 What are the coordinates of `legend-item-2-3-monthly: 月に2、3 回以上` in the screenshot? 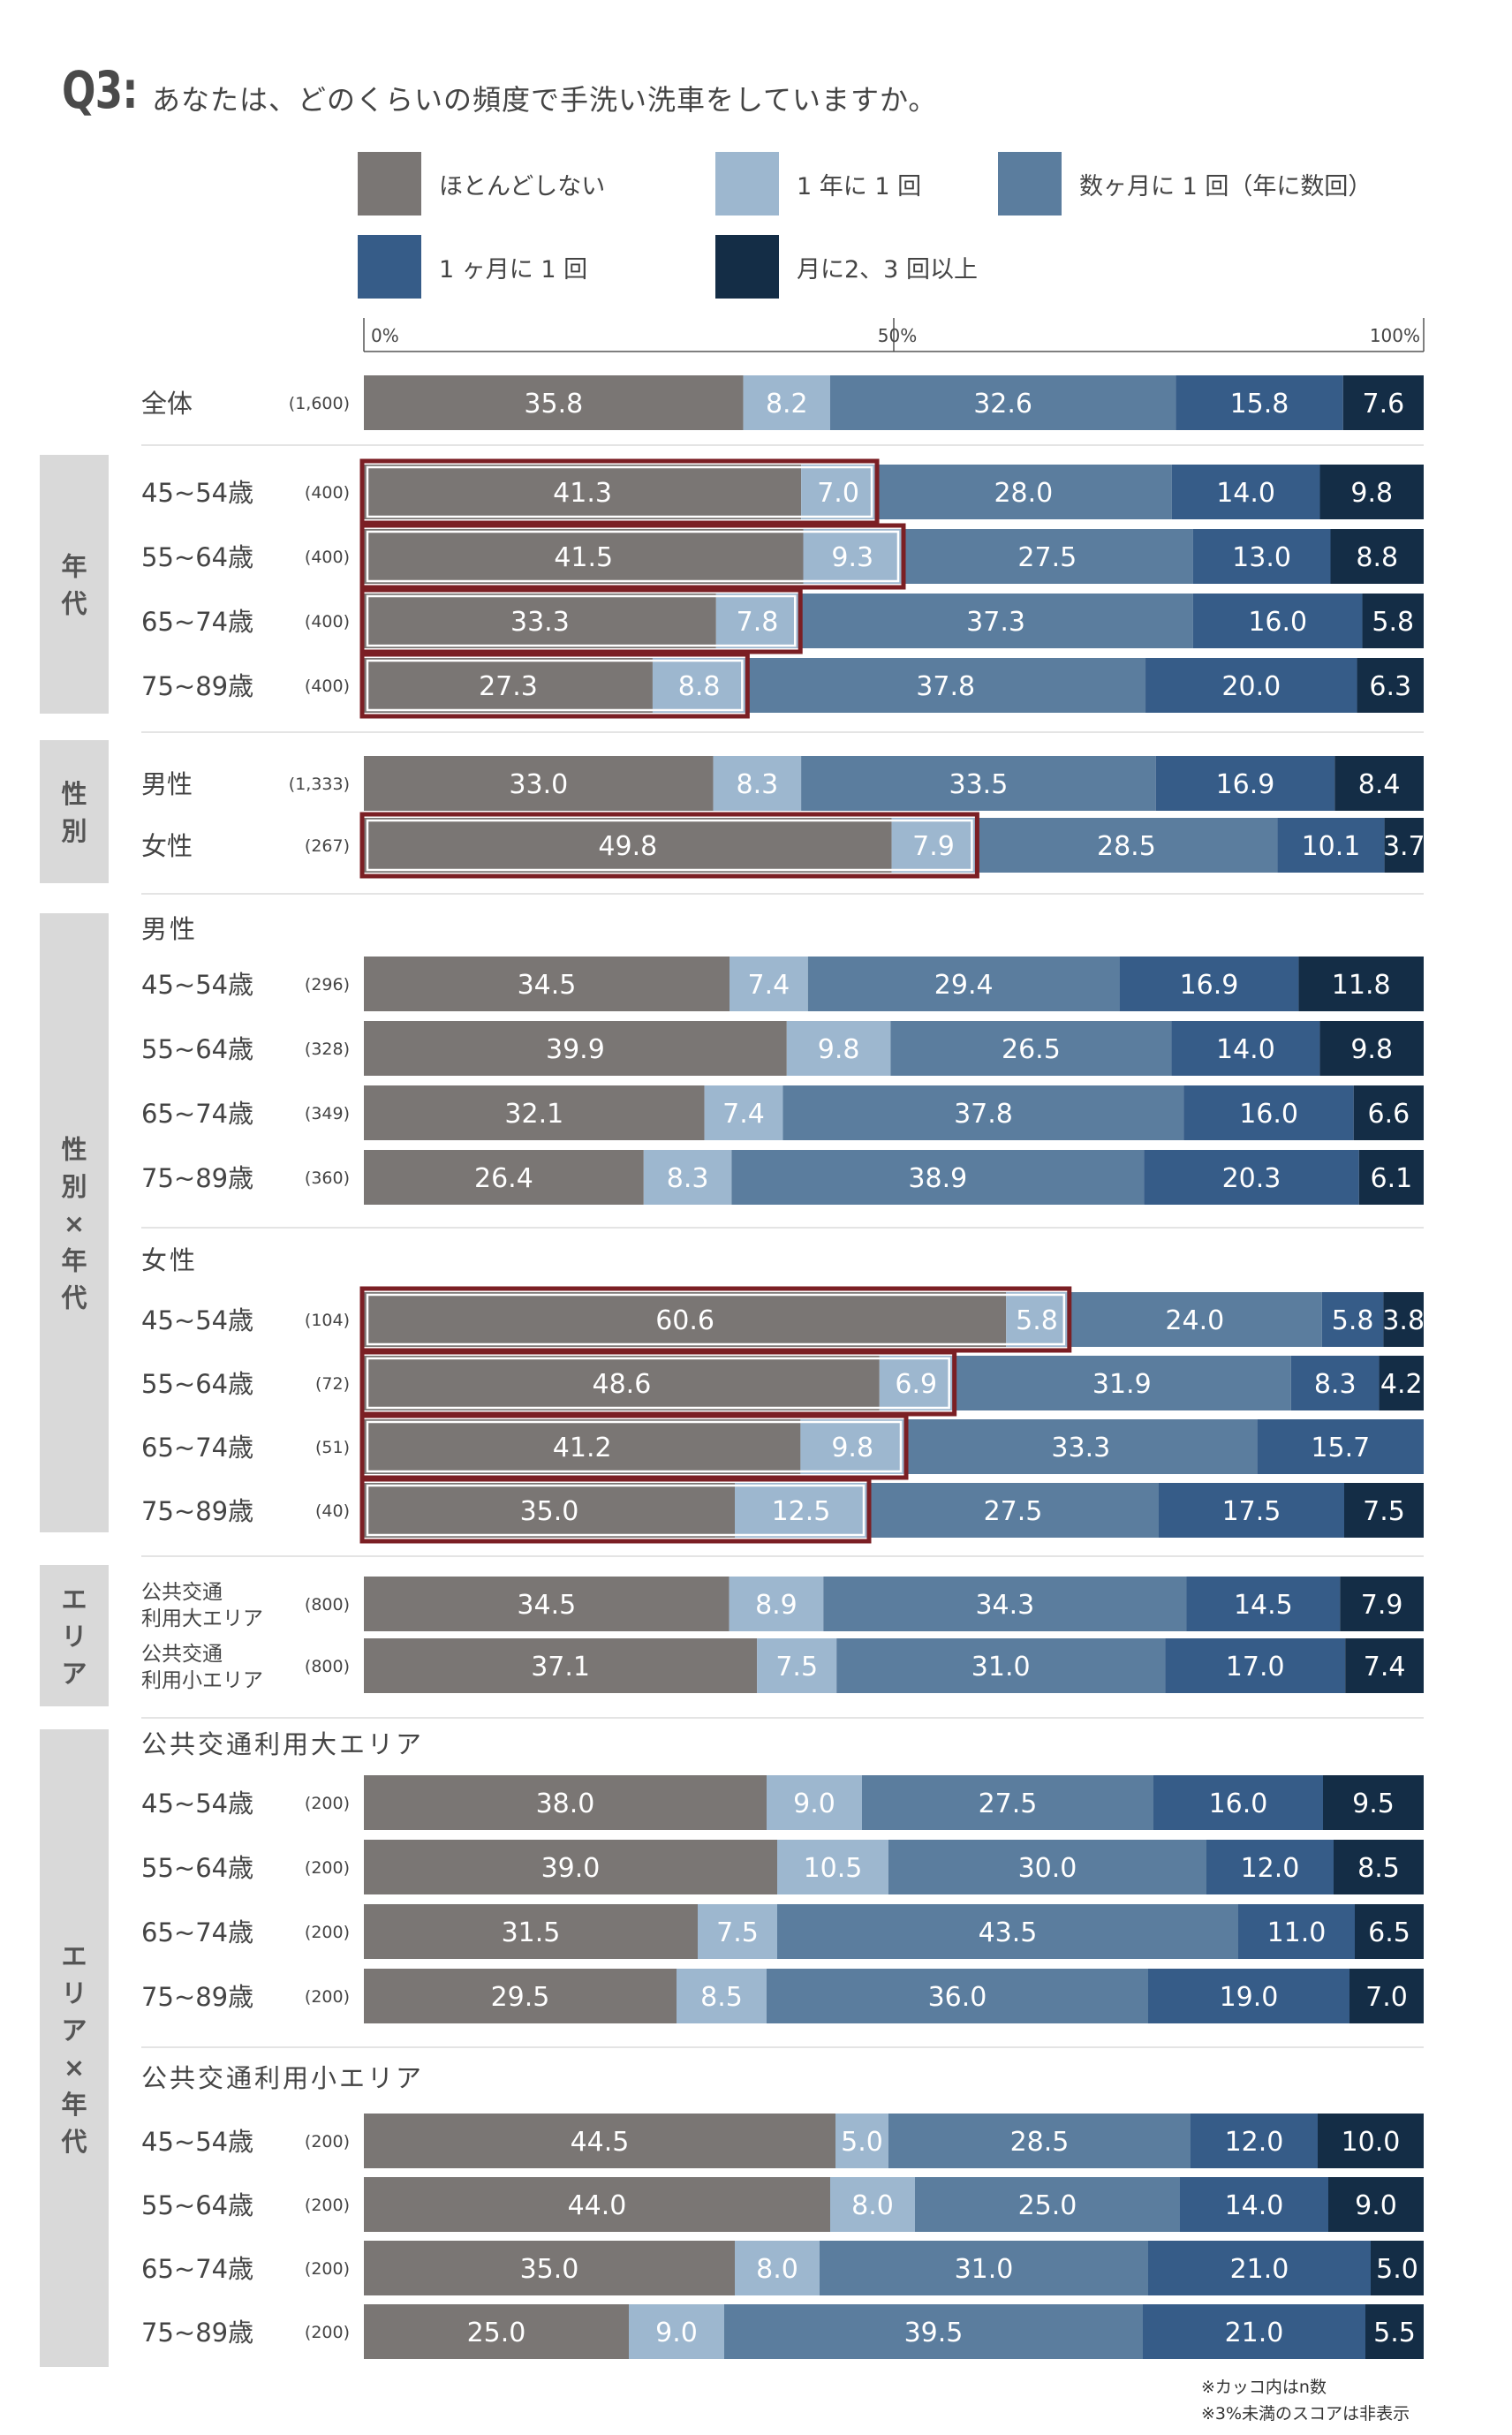 It's located at (847, 267).